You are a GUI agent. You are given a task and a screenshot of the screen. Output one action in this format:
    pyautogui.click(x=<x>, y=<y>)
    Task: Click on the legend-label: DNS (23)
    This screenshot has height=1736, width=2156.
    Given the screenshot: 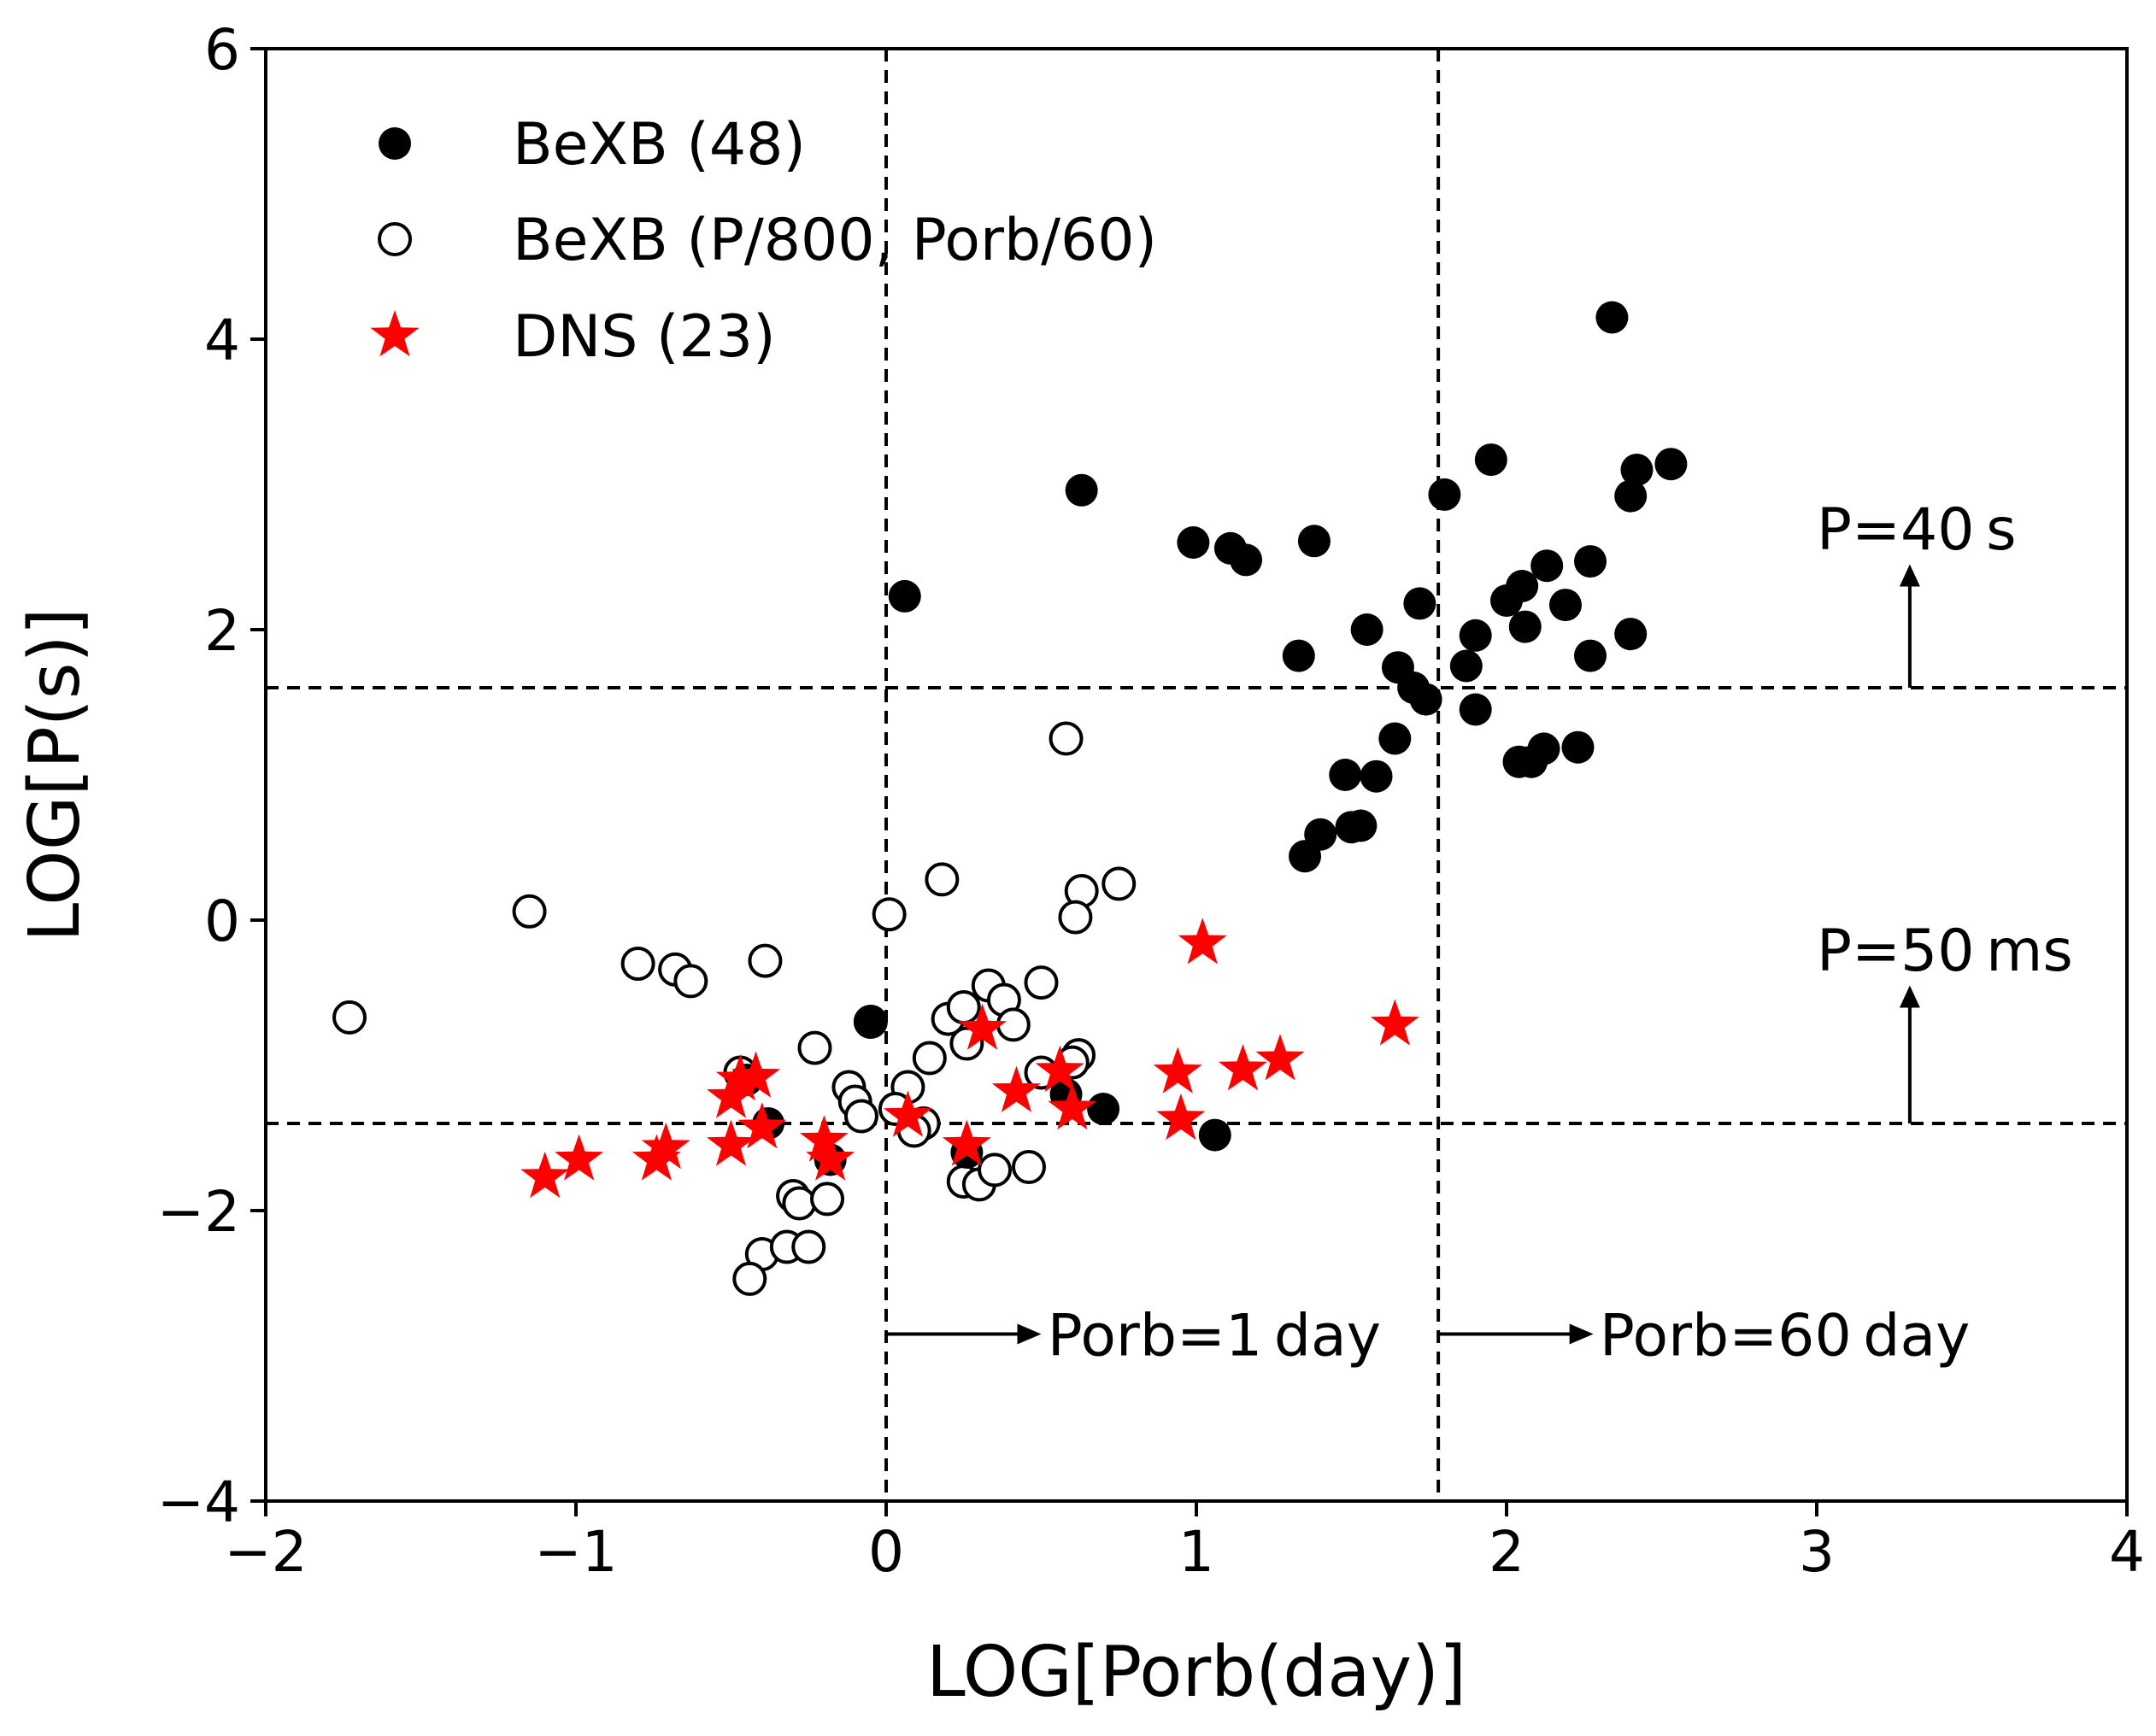 What is the action you would take?
    pyautogui.click(x=644, y=337)
    